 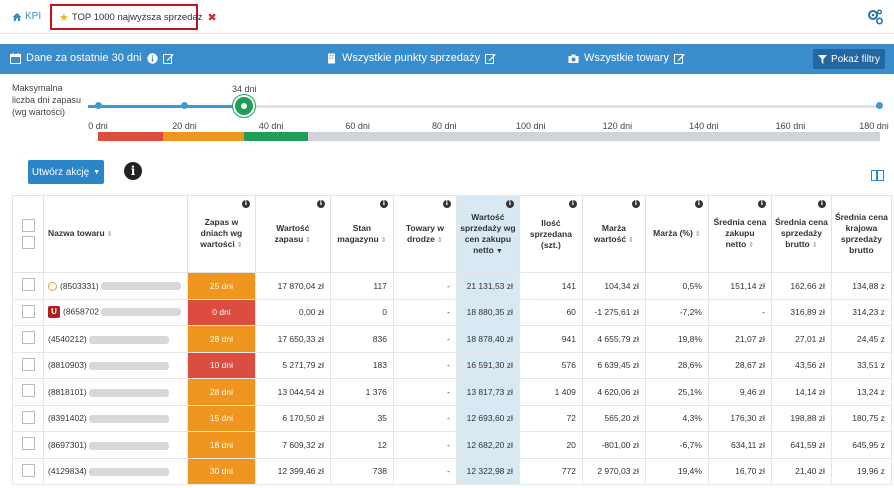 What do you see at coordinates (98, 126) in the screenshot?
I see `slider-tick-label: 0 dni` at bounding box center [98, 126].